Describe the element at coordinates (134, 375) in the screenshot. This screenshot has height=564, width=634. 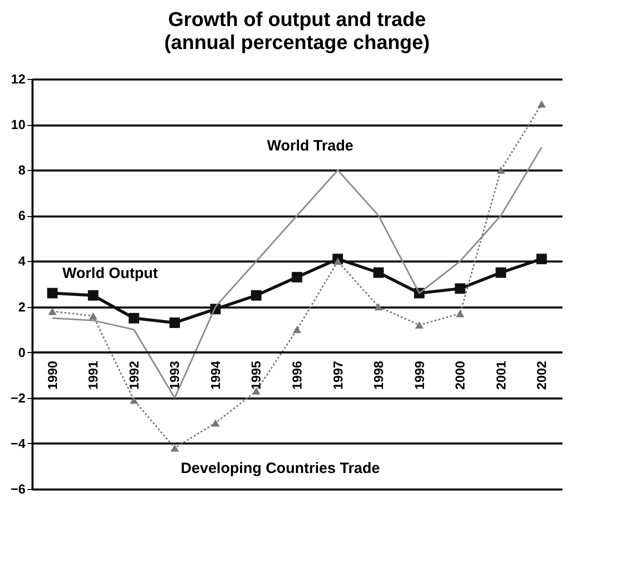
I see `x-tick-label: 1992` at that location.